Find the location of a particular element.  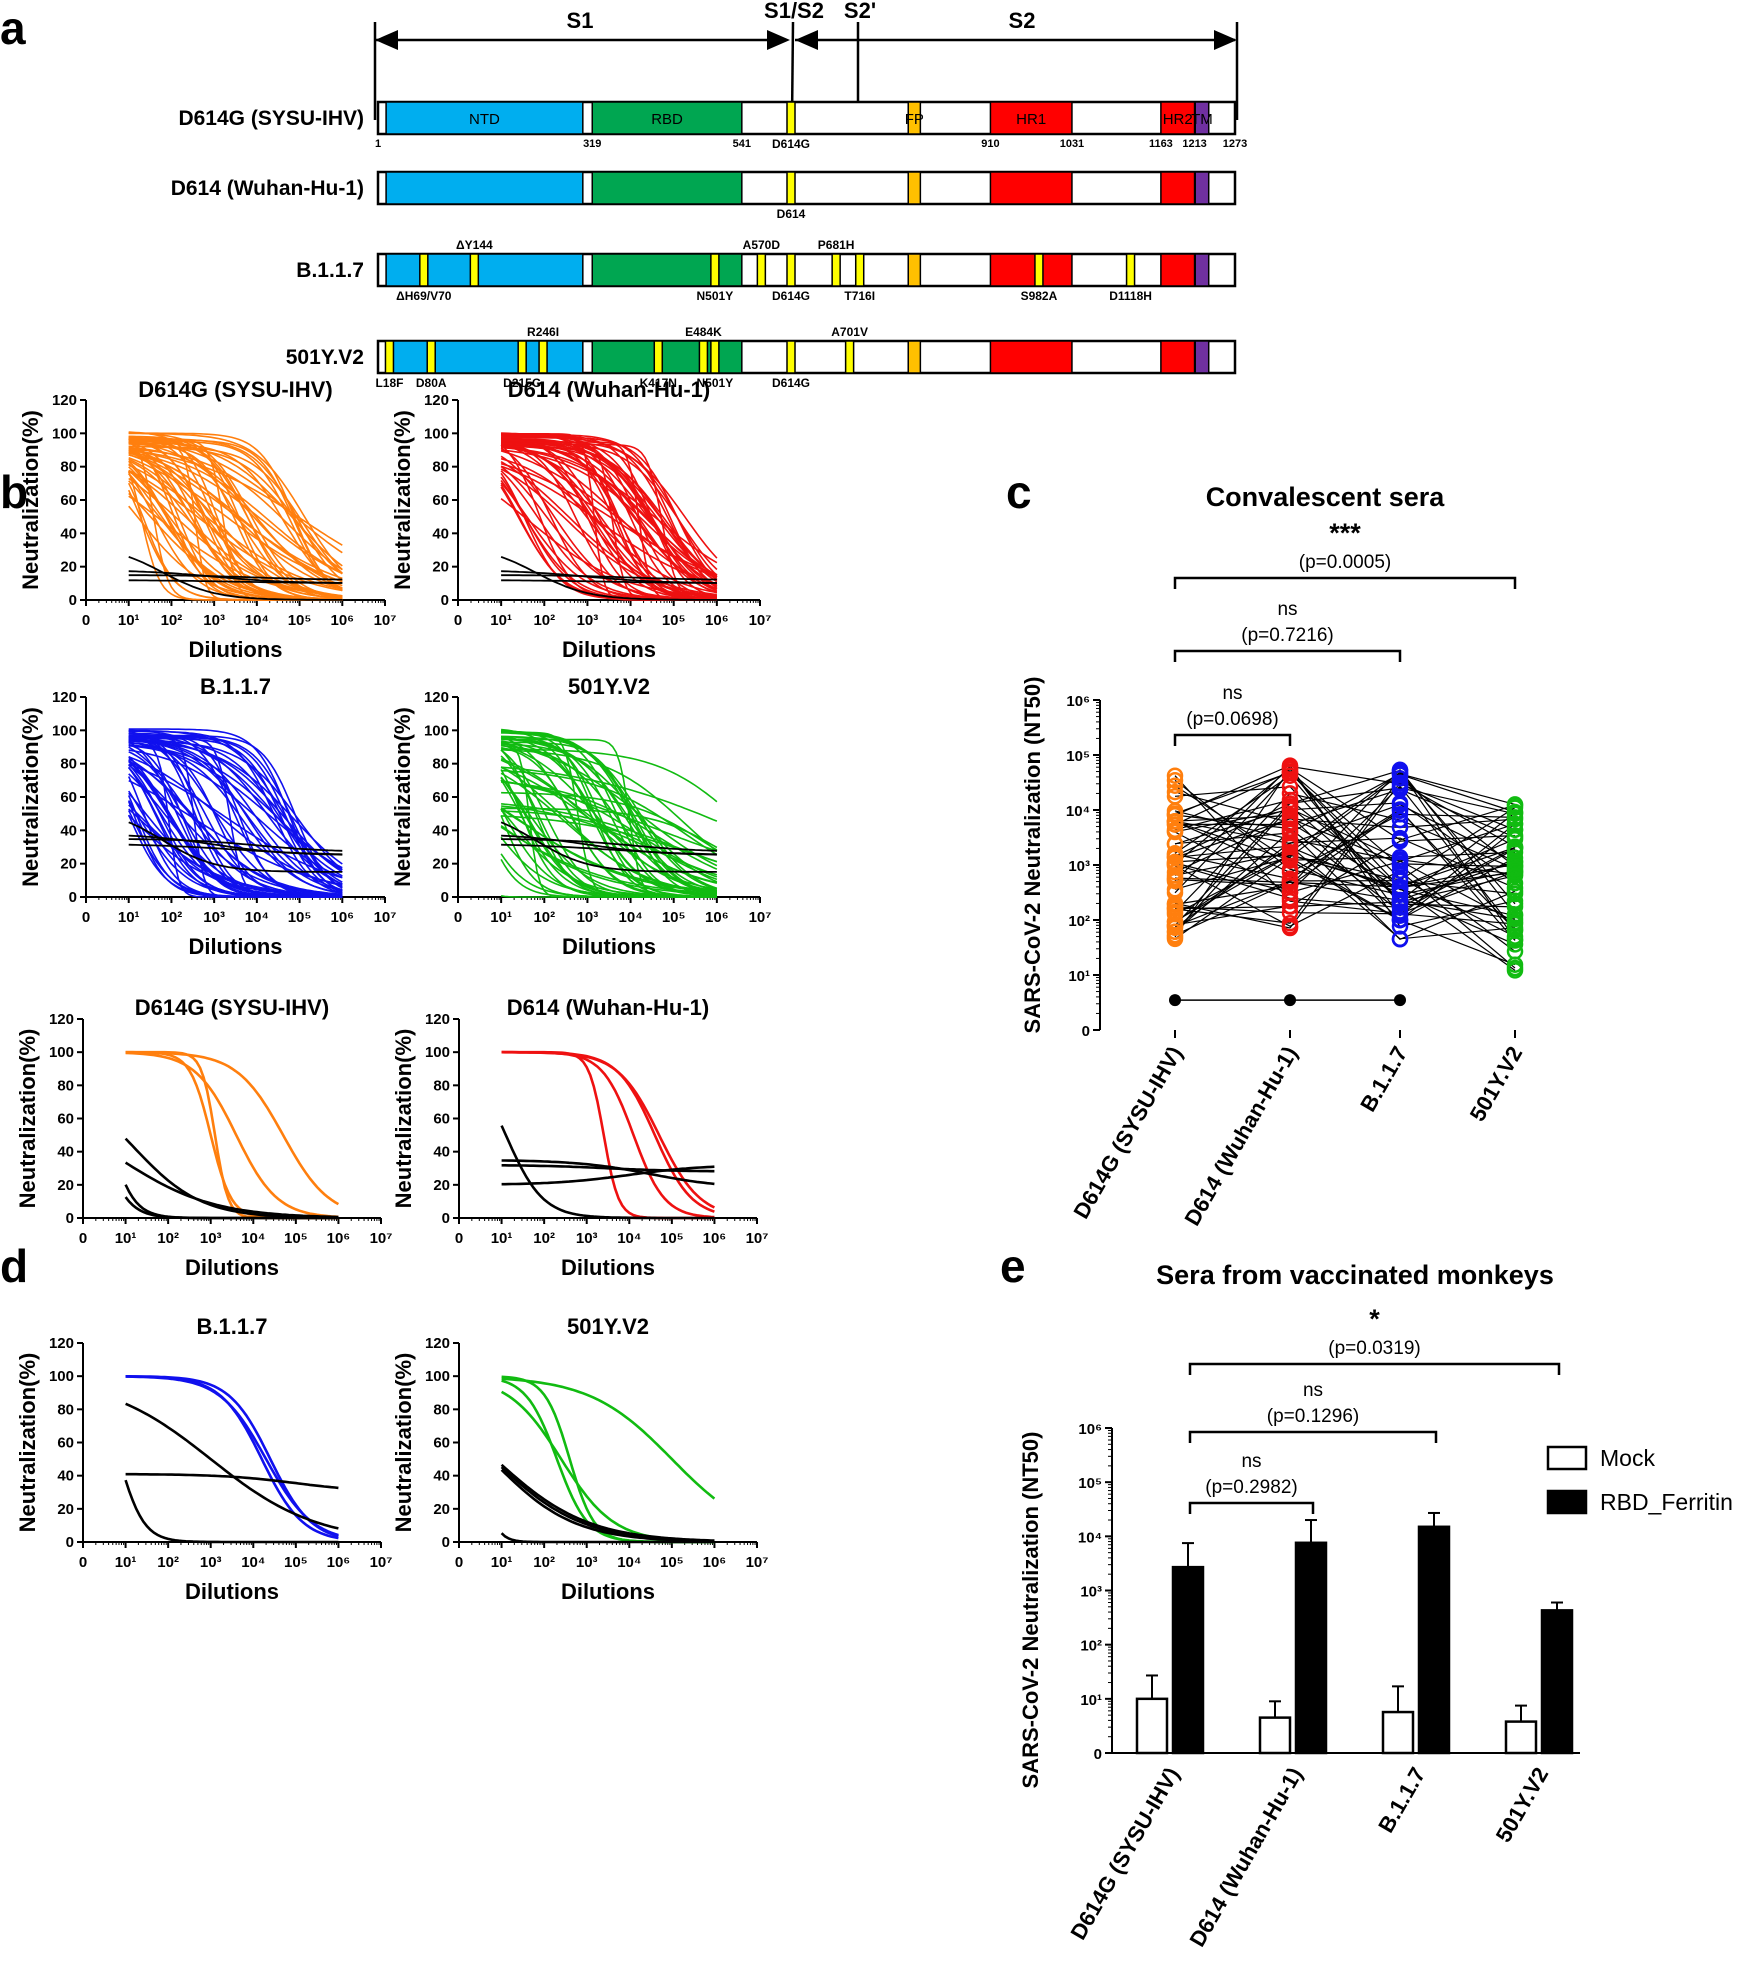

domain-label-tm: TM is located at coordinates (1202, 119).